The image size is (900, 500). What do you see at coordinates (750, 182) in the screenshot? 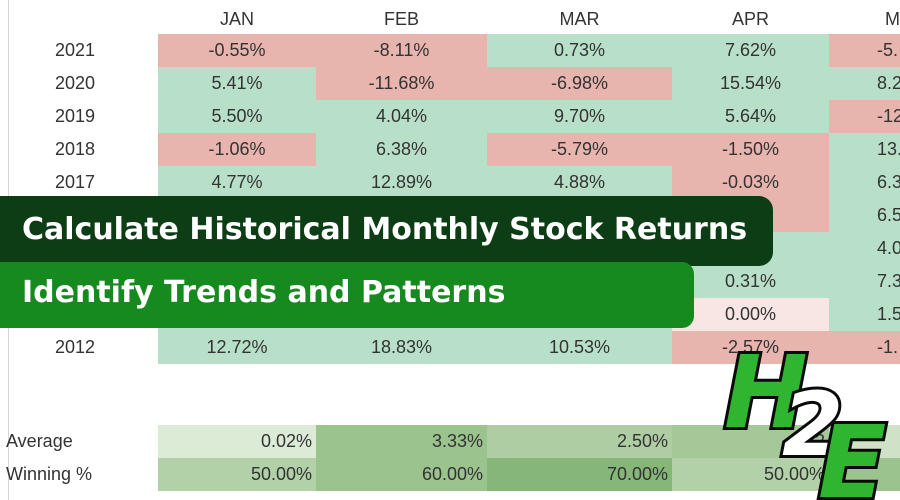
I see `return-cell: -0.03%` at bounding box center [750, 182].